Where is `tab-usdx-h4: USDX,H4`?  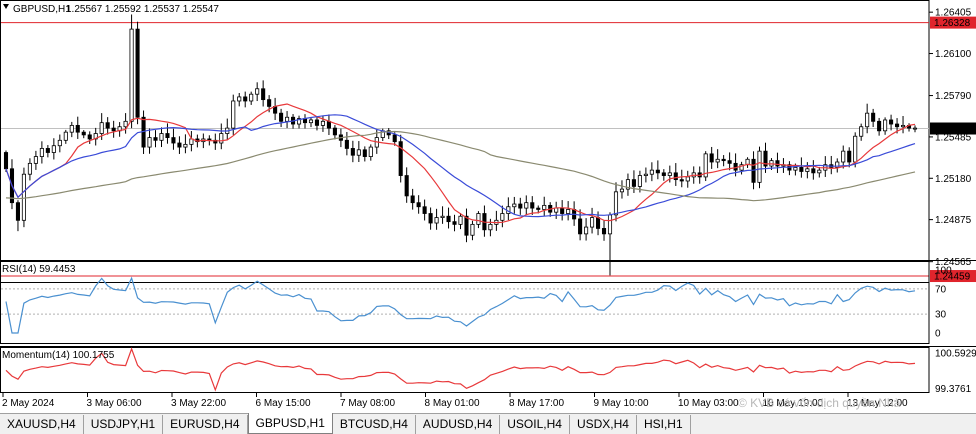
tab-usdx-h4: USDX,H4 is located at coordinates (603, 424).